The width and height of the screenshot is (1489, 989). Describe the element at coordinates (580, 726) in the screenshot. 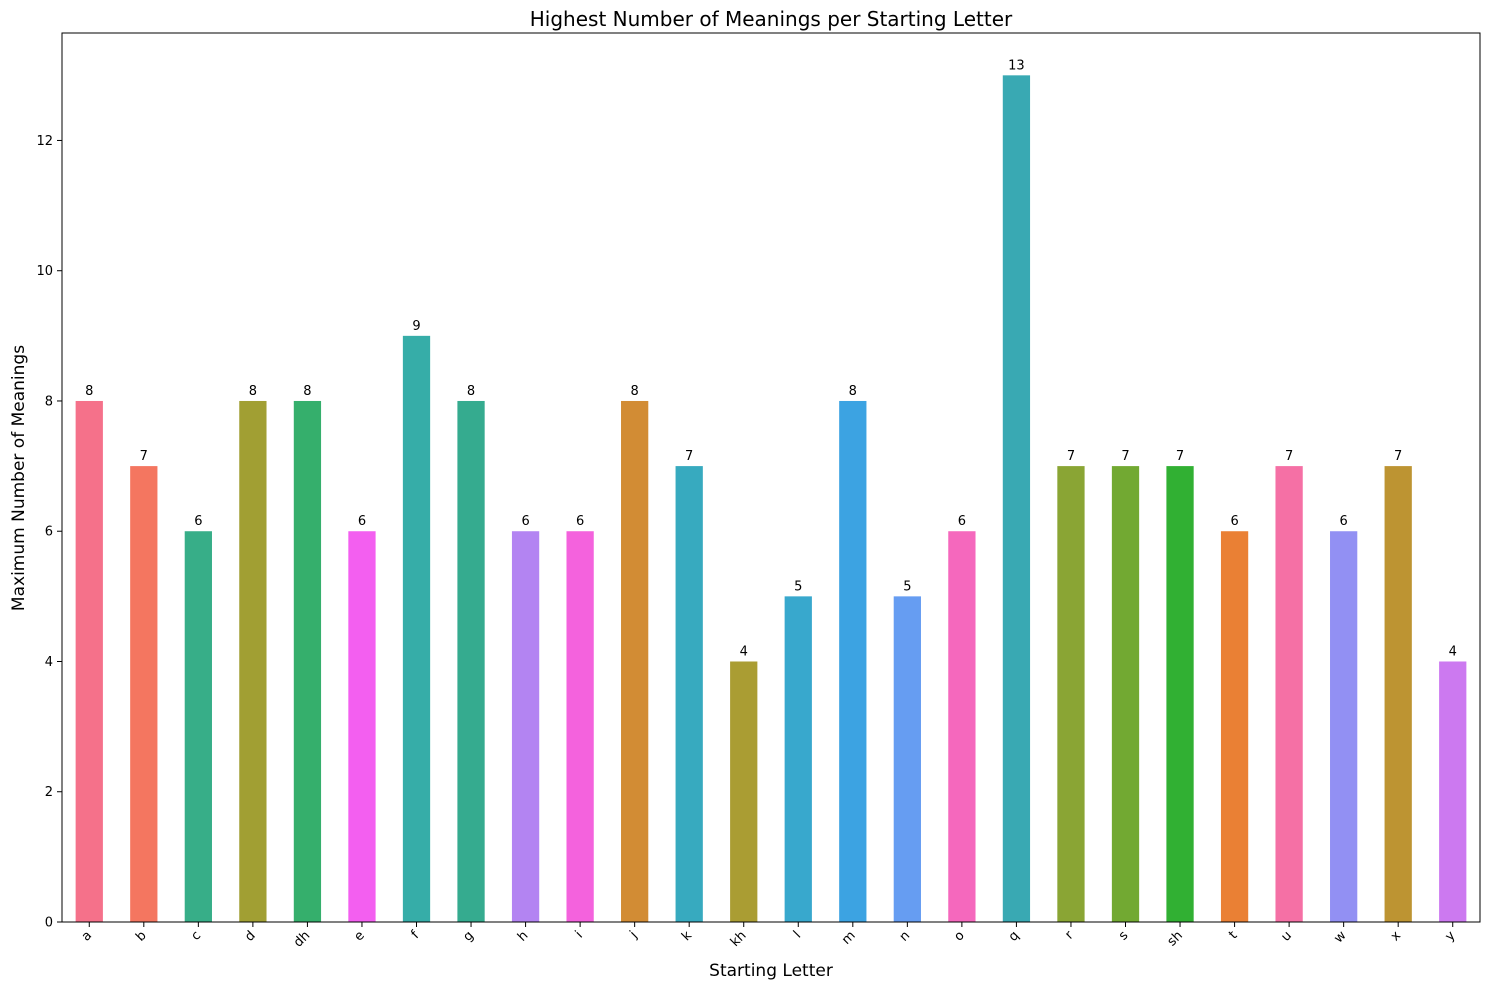

I see `bar-i` at that location.